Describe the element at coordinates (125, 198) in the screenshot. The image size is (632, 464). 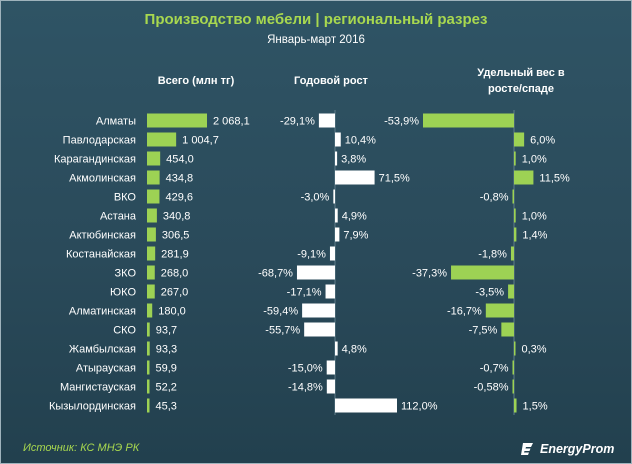
I see `category-label: ВКО` at that location.